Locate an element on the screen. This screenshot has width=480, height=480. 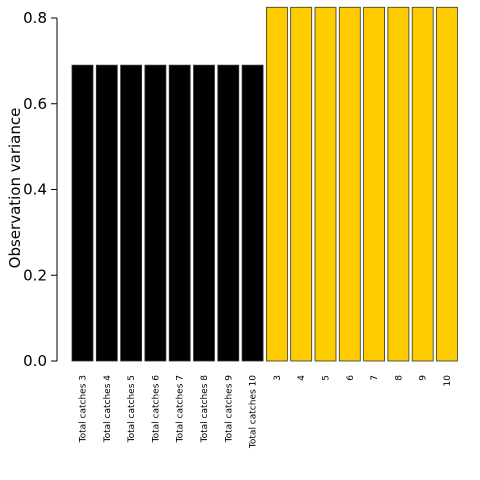
category-label-7: Total catches 9 is located at coordinates (229, 409).